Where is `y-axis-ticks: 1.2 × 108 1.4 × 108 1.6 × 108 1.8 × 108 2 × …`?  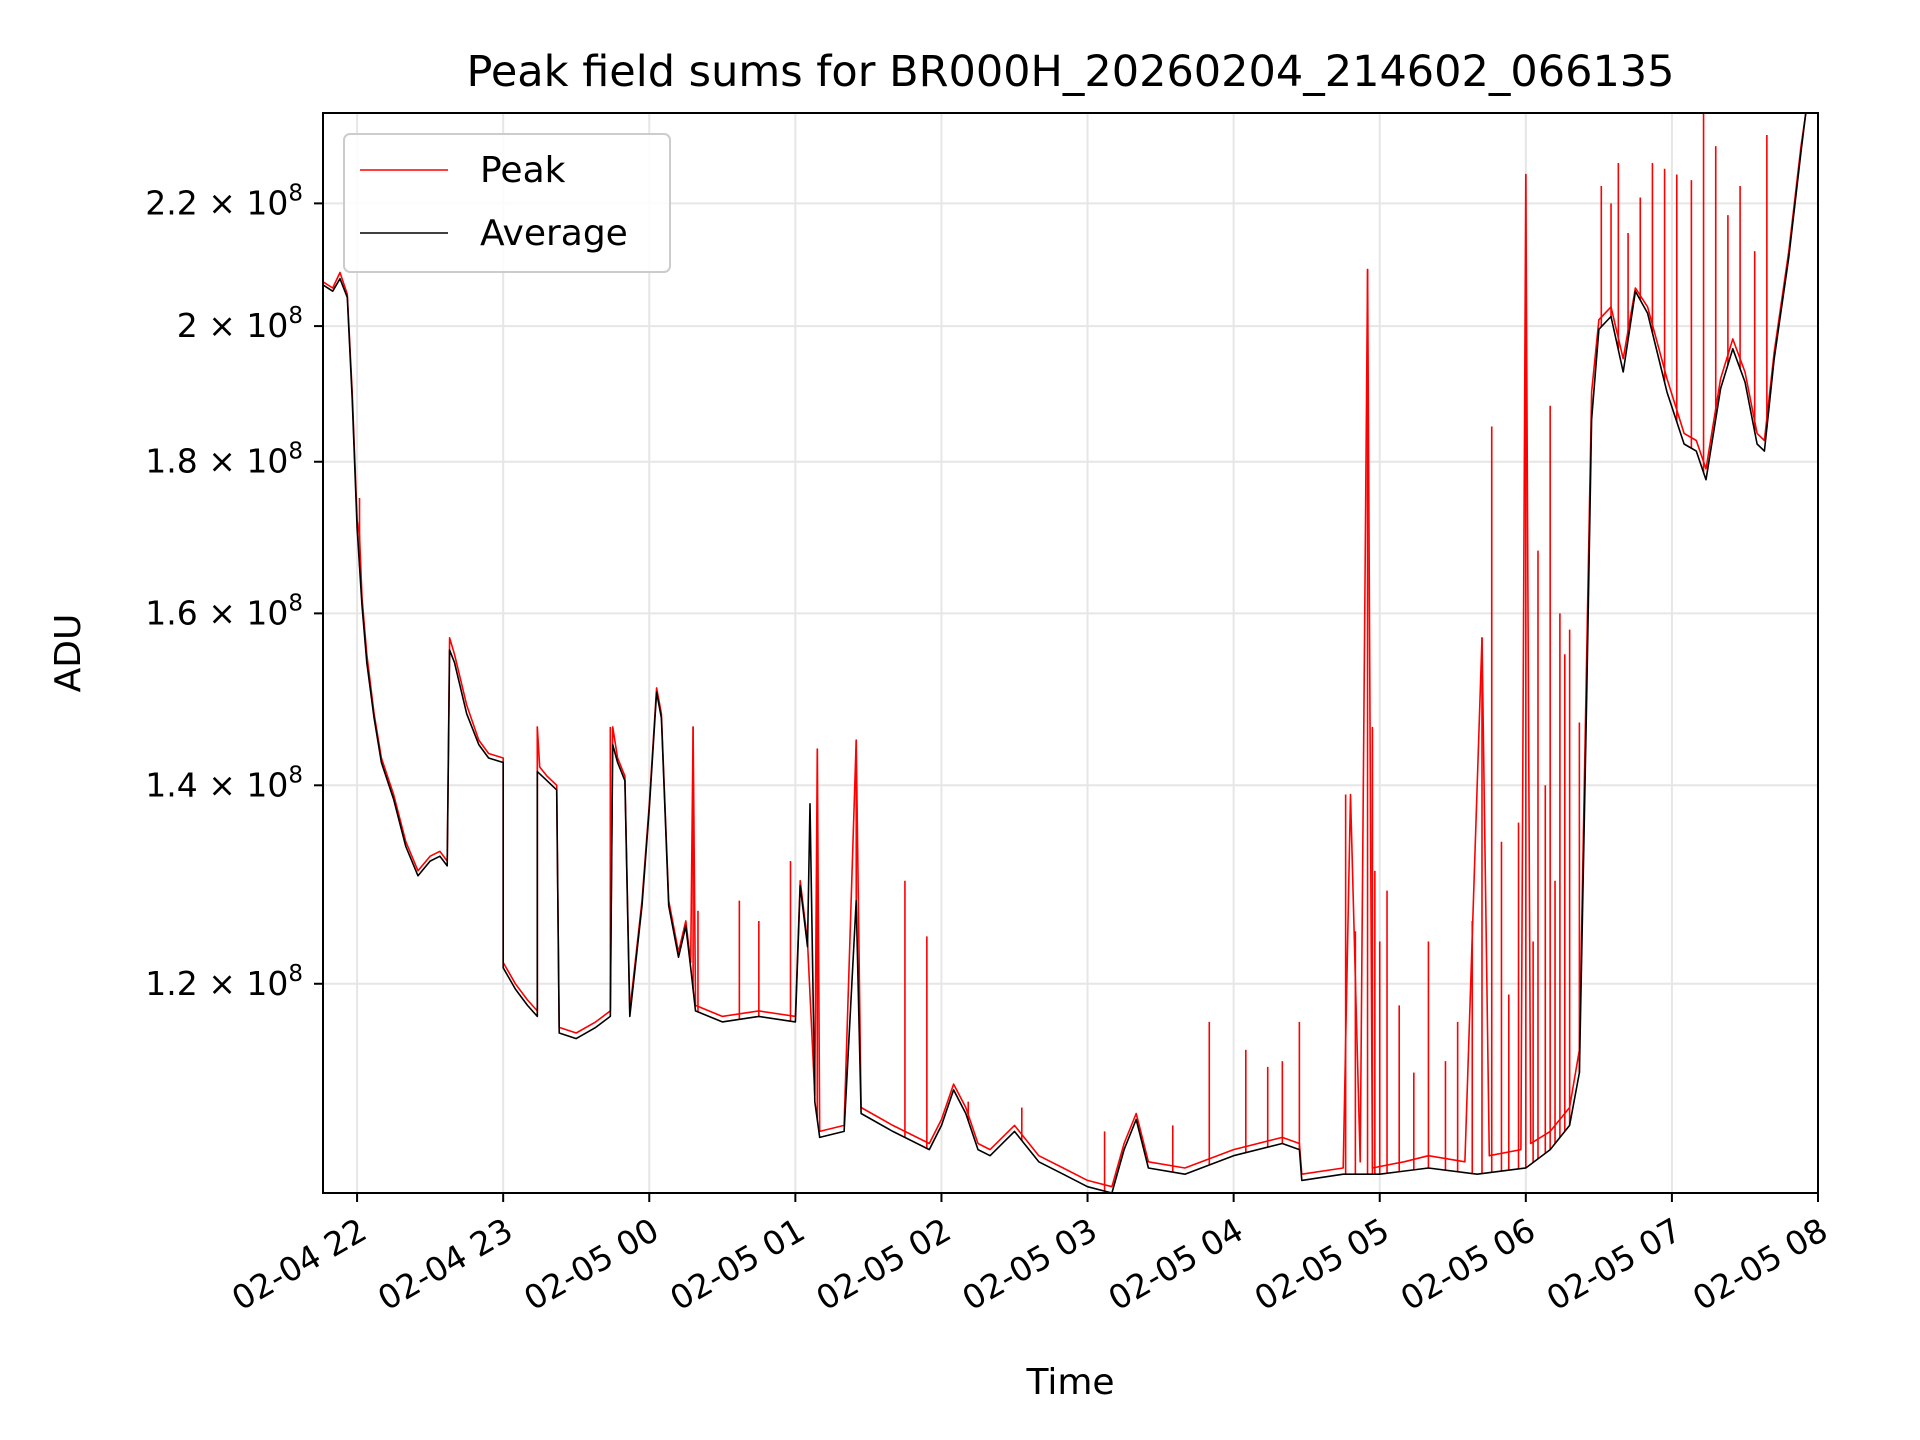
y-axis-ticks: 1.2 × 108 1.4 × 108 1.6 × 108 1.8 × 108 2 × … is located at coordinates (234, 591).